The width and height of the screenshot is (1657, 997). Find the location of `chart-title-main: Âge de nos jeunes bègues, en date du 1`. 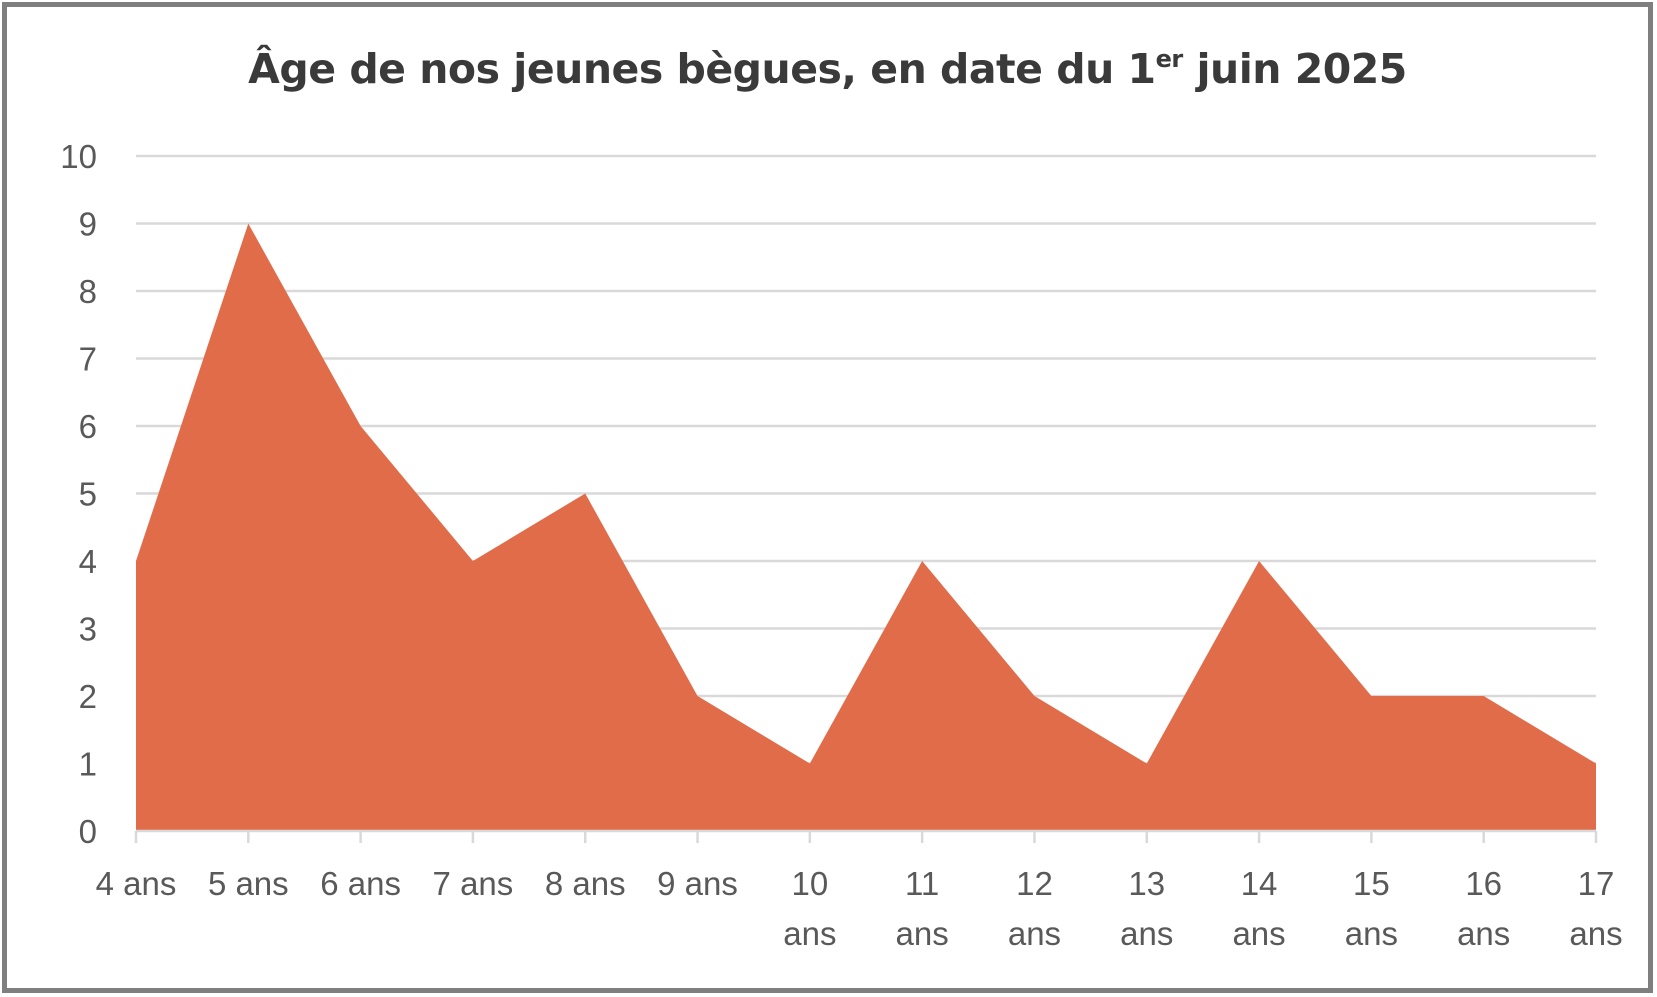

chart-title-main: Âge de nos jeunes bègues, en date du 1 is located at coordinates (702, 69).